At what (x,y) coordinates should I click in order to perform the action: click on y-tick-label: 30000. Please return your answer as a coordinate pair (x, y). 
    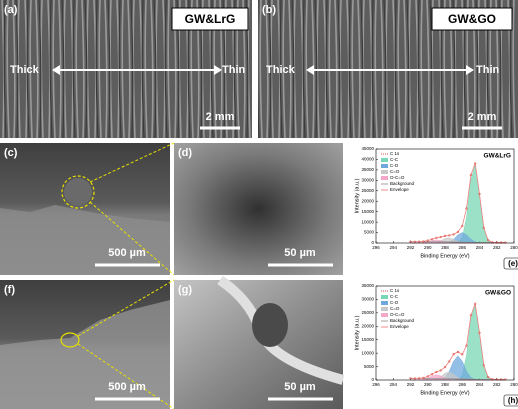
    Looking at the image, I should click on (367, 180).